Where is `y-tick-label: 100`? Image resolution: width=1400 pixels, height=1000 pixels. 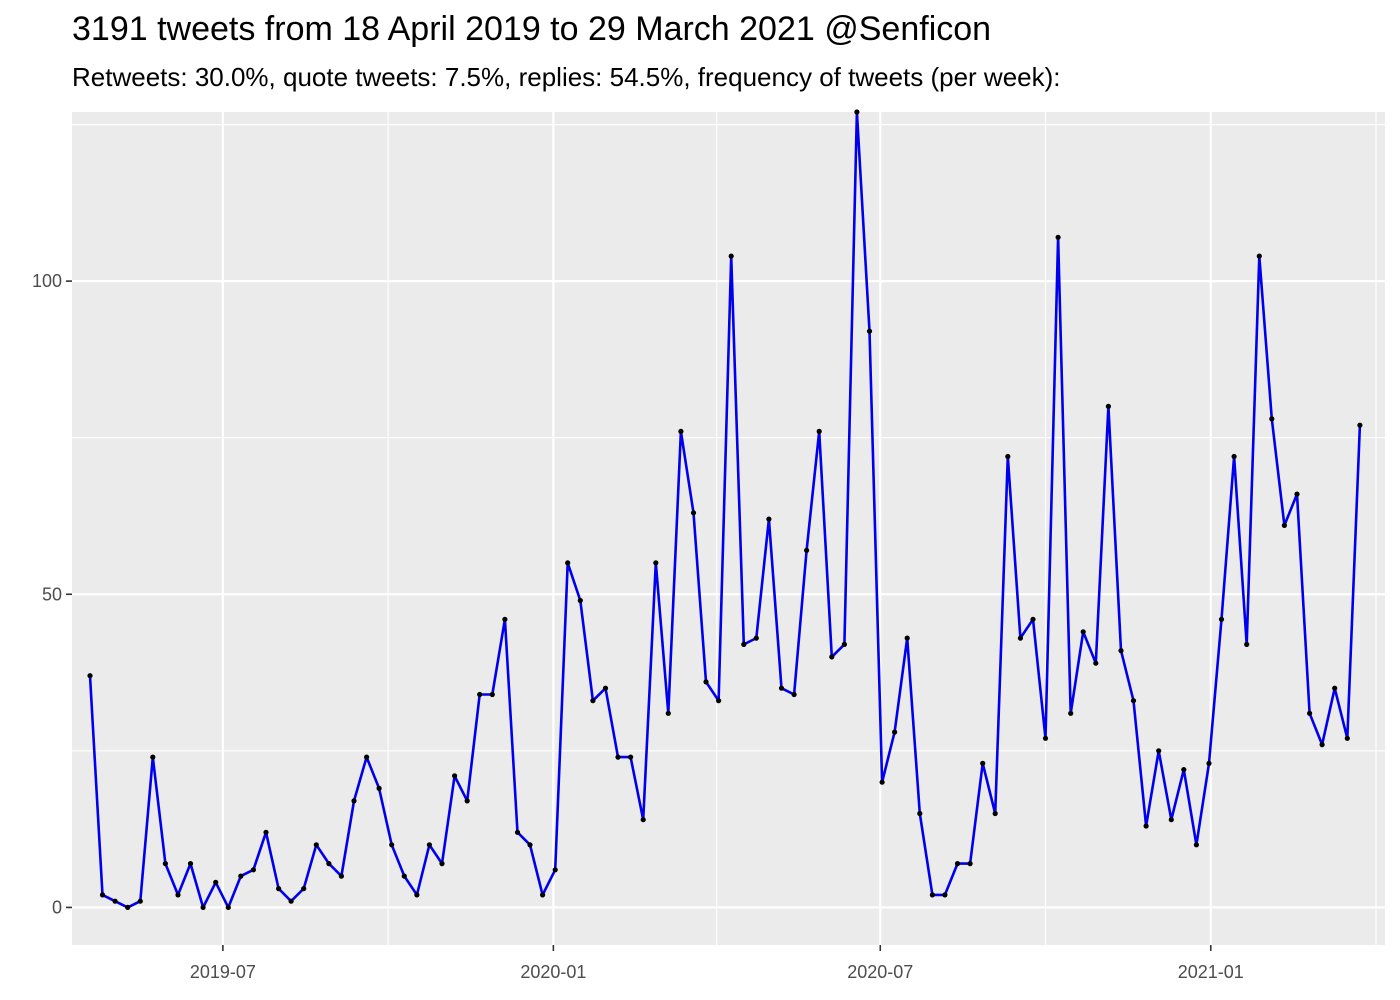 y-tick-label: 100 is located at coordinates (47, 281).